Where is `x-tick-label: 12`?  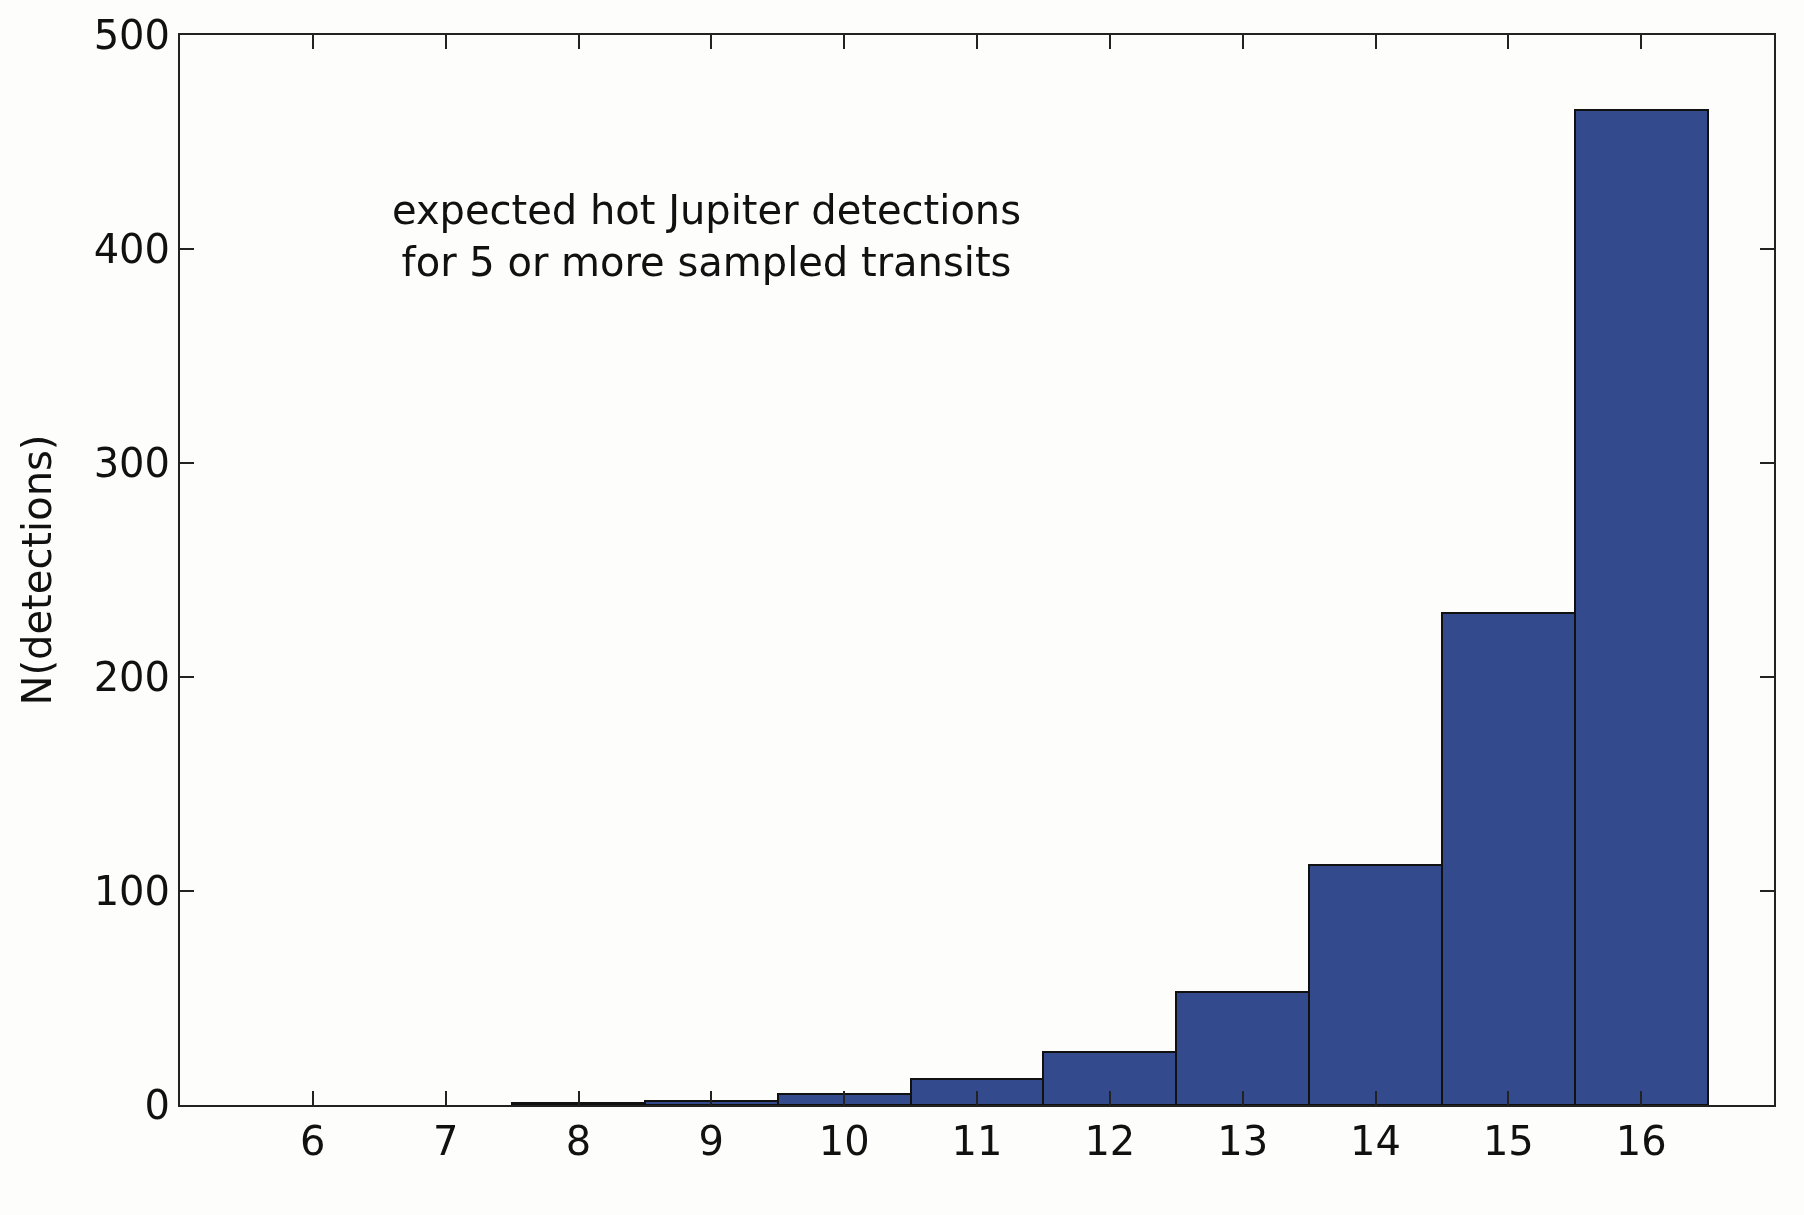
x-tick-label: 12 is located at coordinates (1110, 1141).